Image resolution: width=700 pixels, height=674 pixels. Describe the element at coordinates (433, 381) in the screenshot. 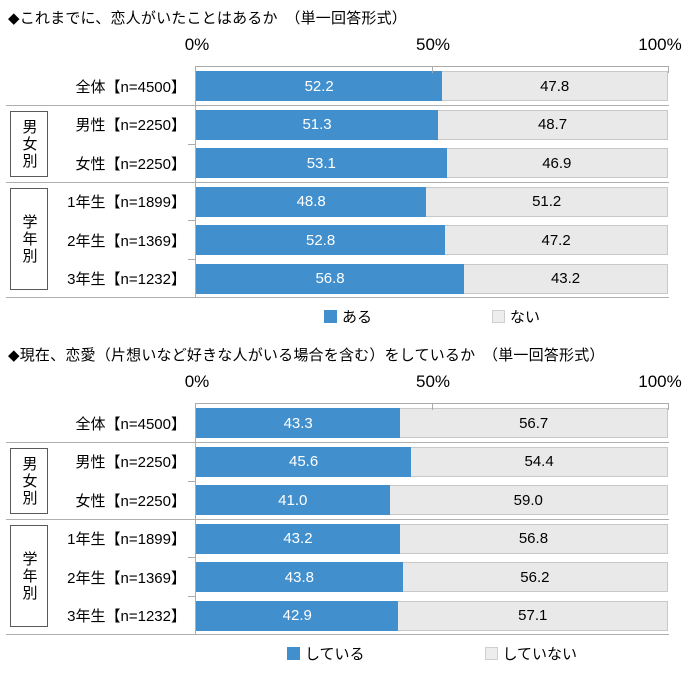

I see `axis-tick-label-50: 50%` at that location.